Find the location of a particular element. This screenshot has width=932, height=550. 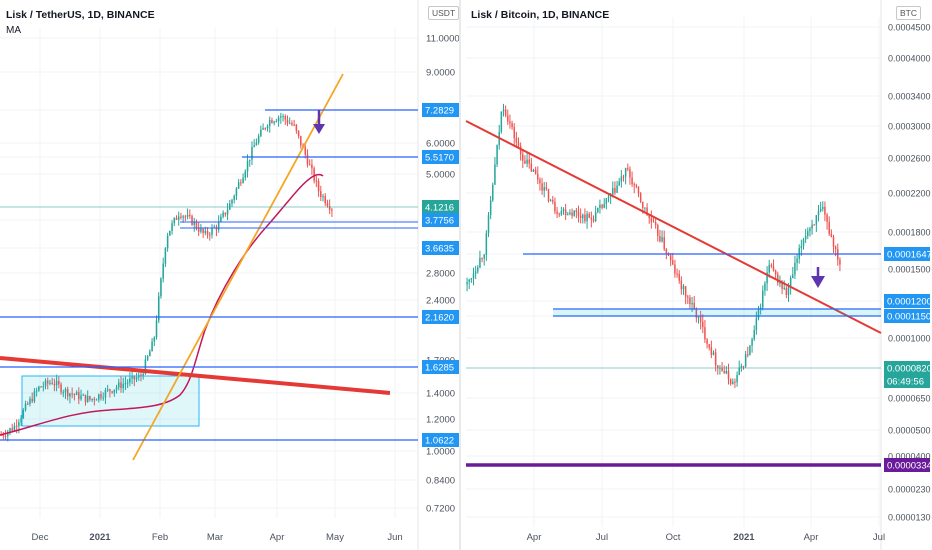

ma-indicator-label: MA is located at coordinates (13, 30).